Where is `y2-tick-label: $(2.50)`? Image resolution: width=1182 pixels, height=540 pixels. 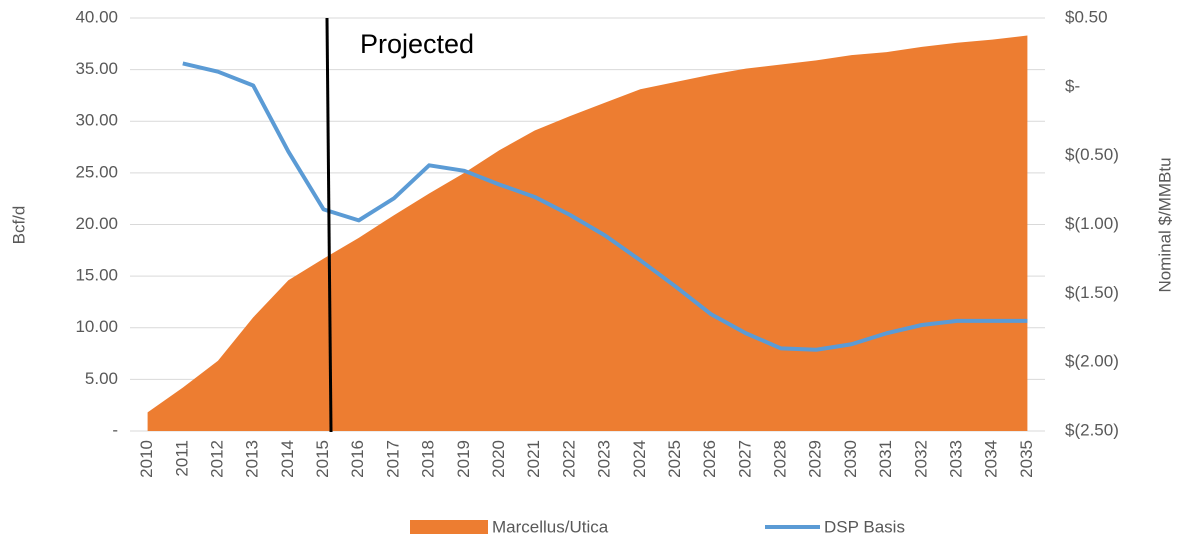 y2-tick-label: $(2.50) is located at coordinates (1092, 429).